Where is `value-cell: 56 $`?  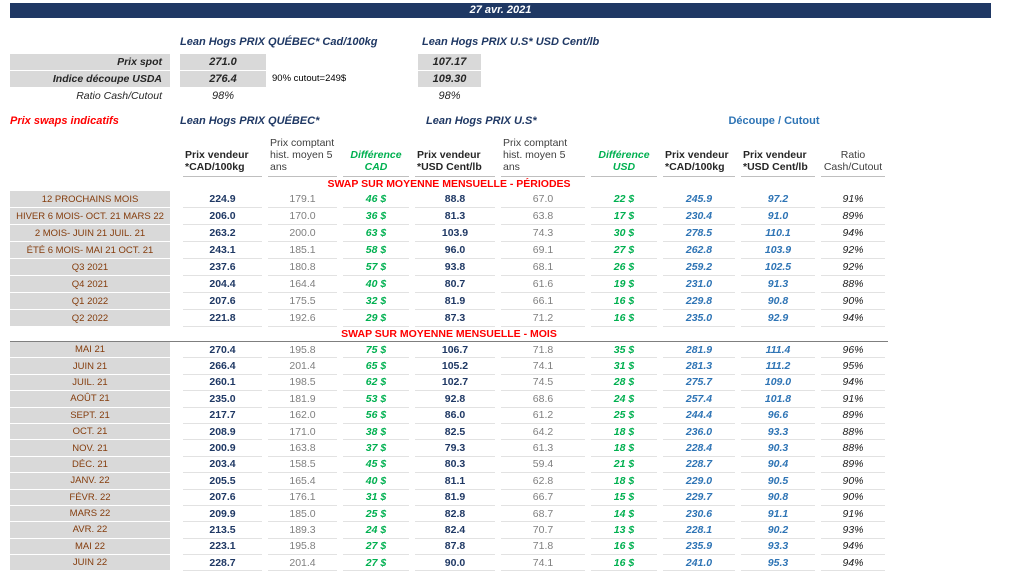 value-cell: 56 $ is located at coordinates (376, 416).